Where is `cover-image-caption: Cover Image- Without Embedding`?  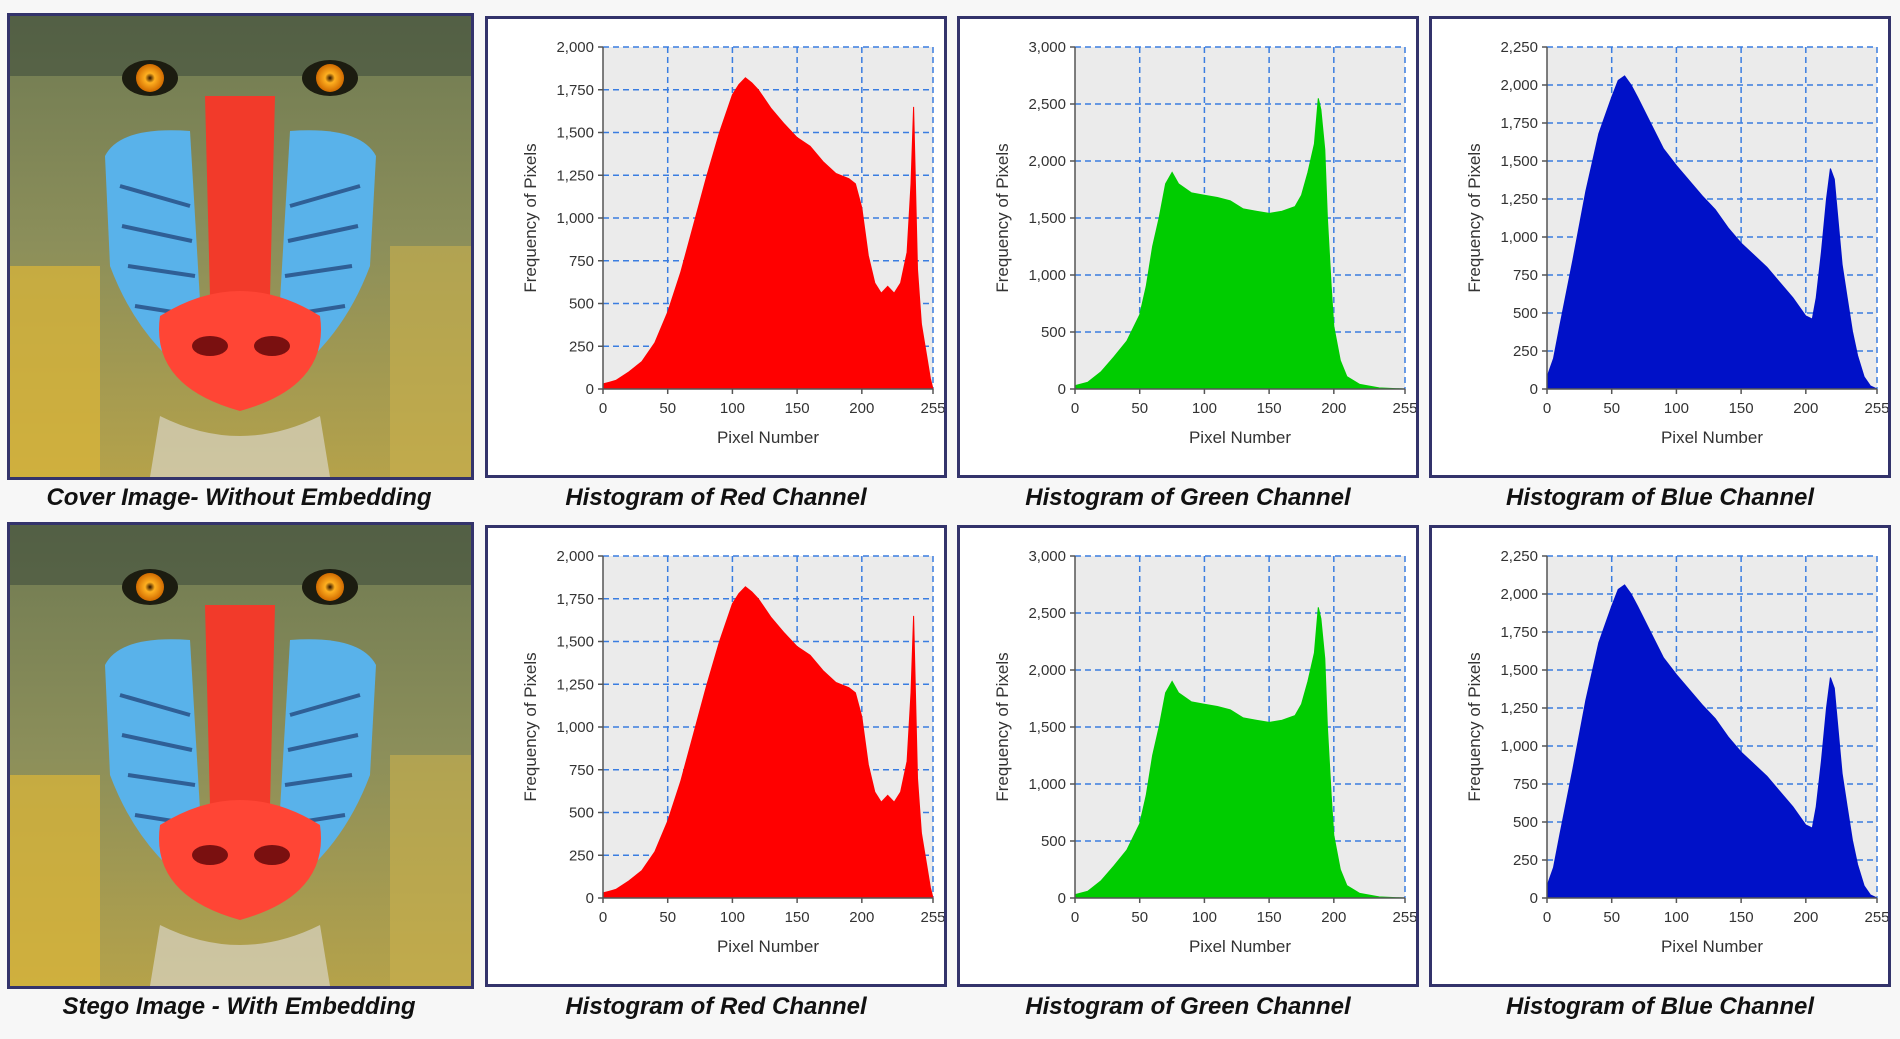 cover-image-caption: Cover Image- Without Embedding is located at coordinates (239, 497).